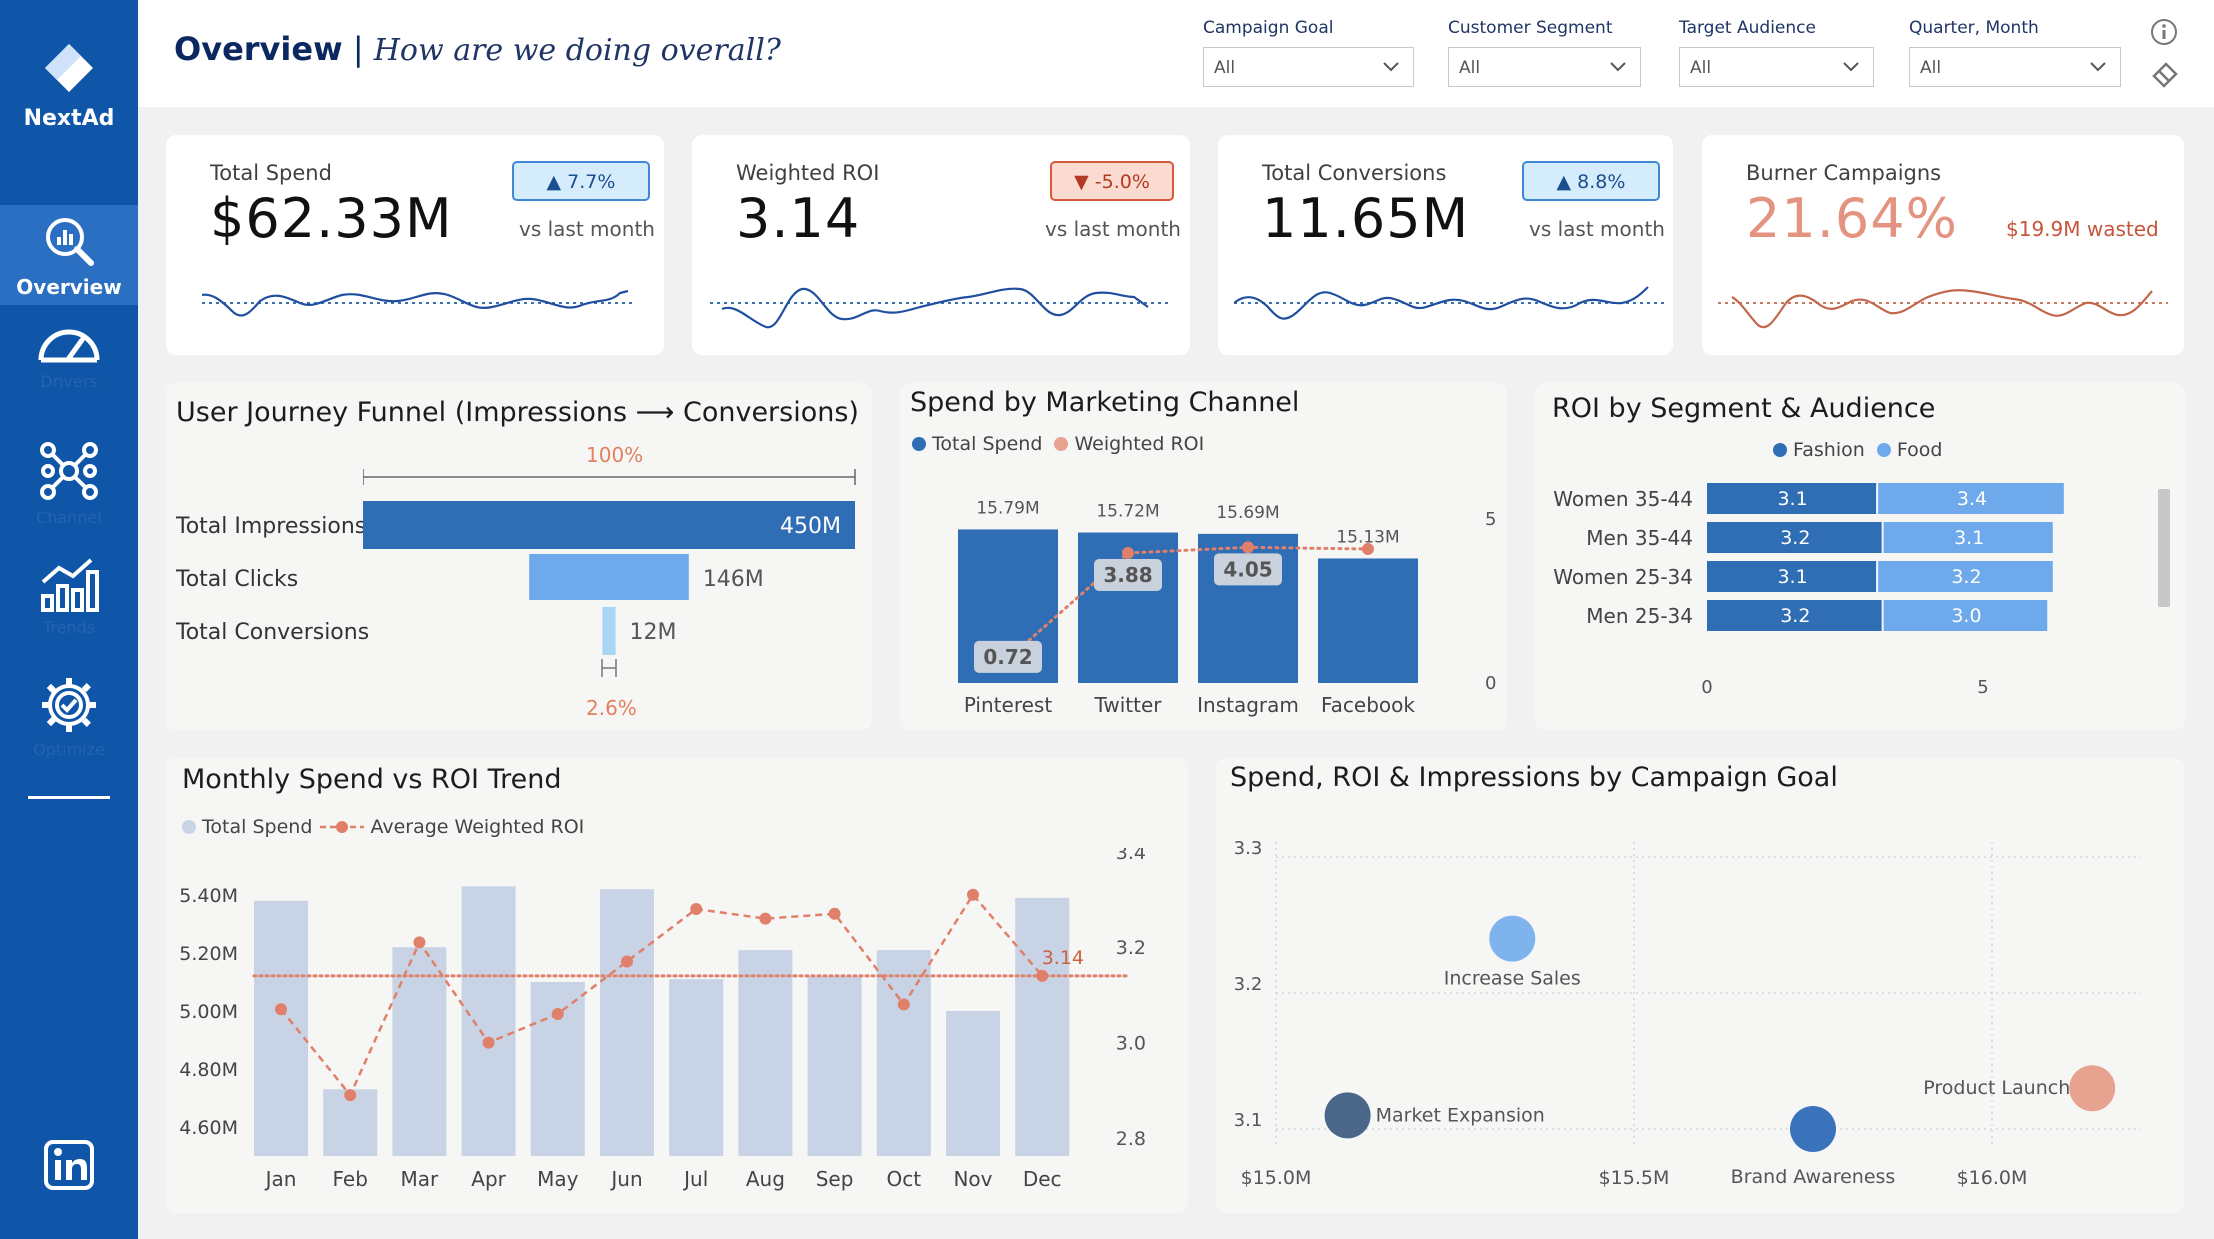 The width and height of the screenshot is (2214, 1239). What do you see at coordinates (69, 517) in the screenshot?
I see `nav-channel-label: Channel` at bounding box center [69, 517].